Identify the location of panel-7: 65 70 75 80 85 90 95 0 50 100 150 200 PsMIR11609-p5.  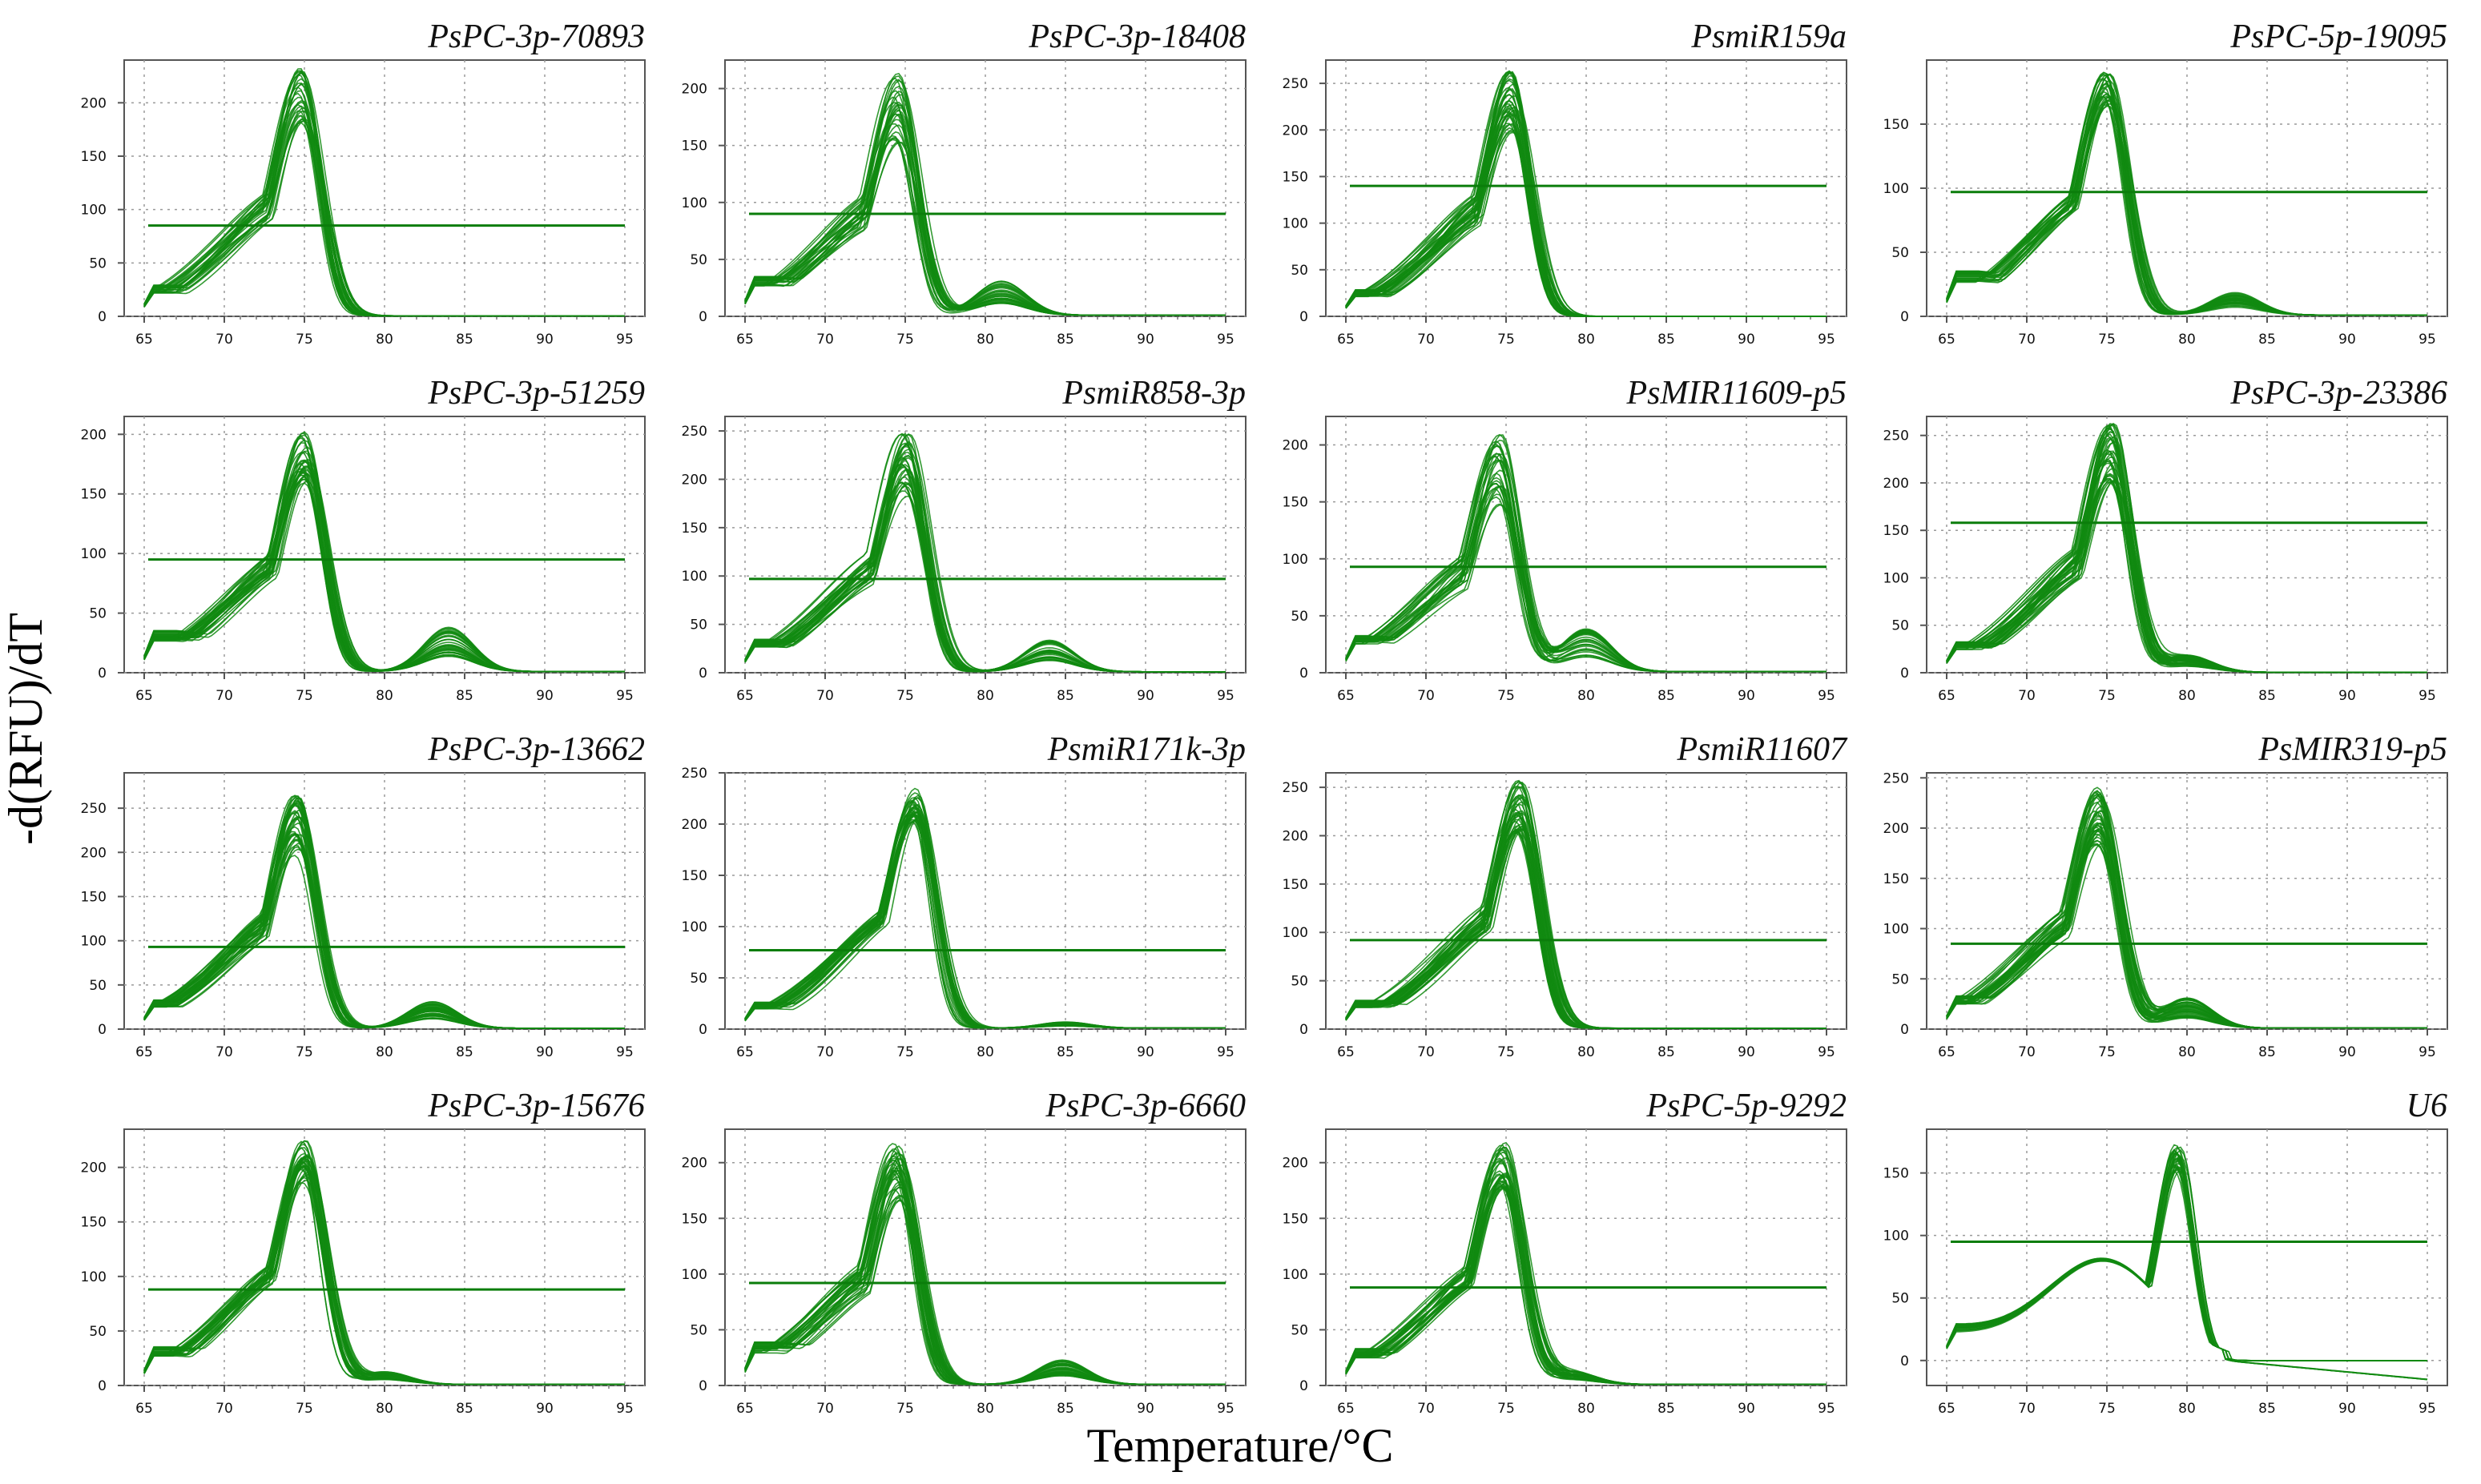
(1565, 539).